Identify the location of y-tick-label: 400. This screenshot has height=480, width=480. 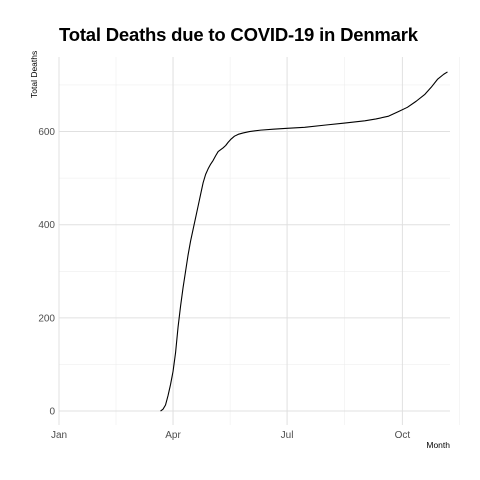
(46, 225).